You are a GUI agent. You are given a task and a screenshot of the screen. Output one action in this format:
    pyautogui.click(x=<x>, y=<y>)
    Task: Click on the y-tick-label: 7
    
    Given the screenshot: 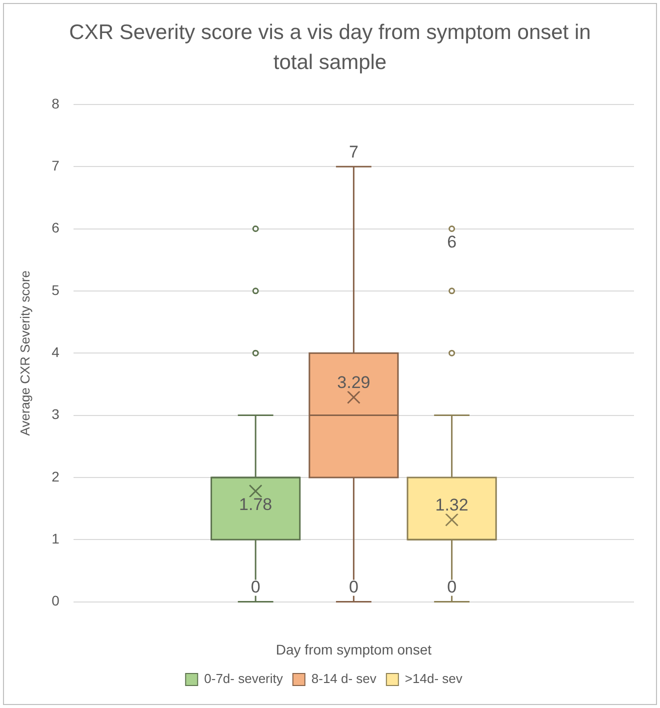 What is the action you would take?
    pyautogui.click(x=56, y=165)
    